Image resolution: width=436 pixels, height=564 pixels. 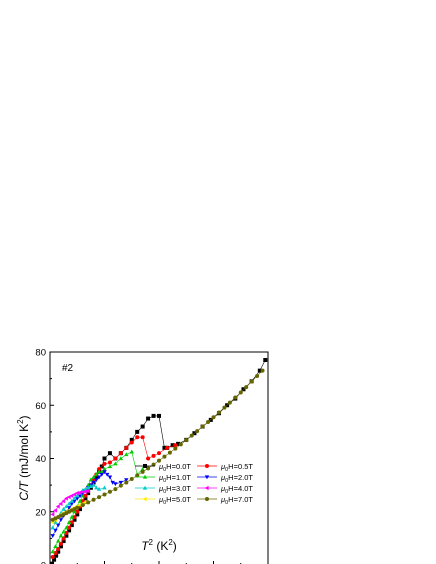 What do you see at coordinates (97, 501) in the screenshot?
I see `series-0h-1-0t` at bounding box center [97, 501].